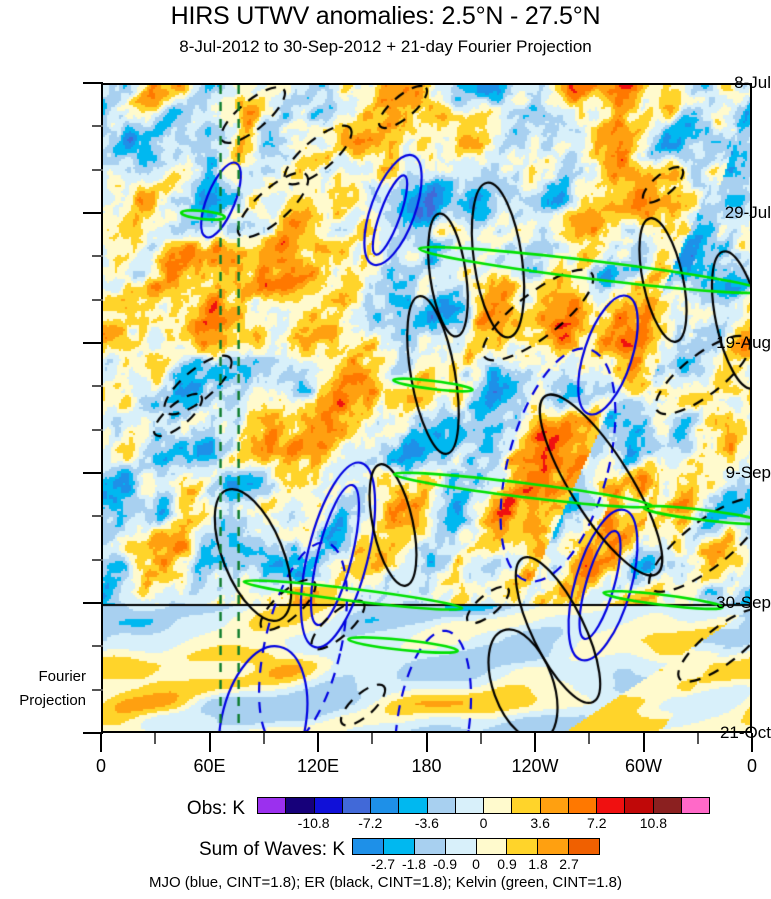  Describe the element at coordinates (370, 823) in the screenshot. I see `colorbar-tick-label: -7.2` at that location.